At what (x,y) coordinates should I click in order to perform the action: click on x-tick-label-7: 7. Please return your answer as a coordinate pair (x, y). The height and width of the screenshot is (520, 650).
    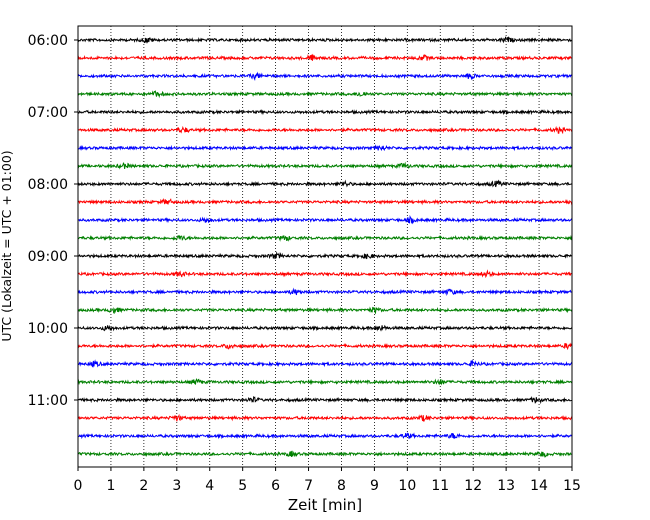
    Looking at the image, I should click on (308, 486).